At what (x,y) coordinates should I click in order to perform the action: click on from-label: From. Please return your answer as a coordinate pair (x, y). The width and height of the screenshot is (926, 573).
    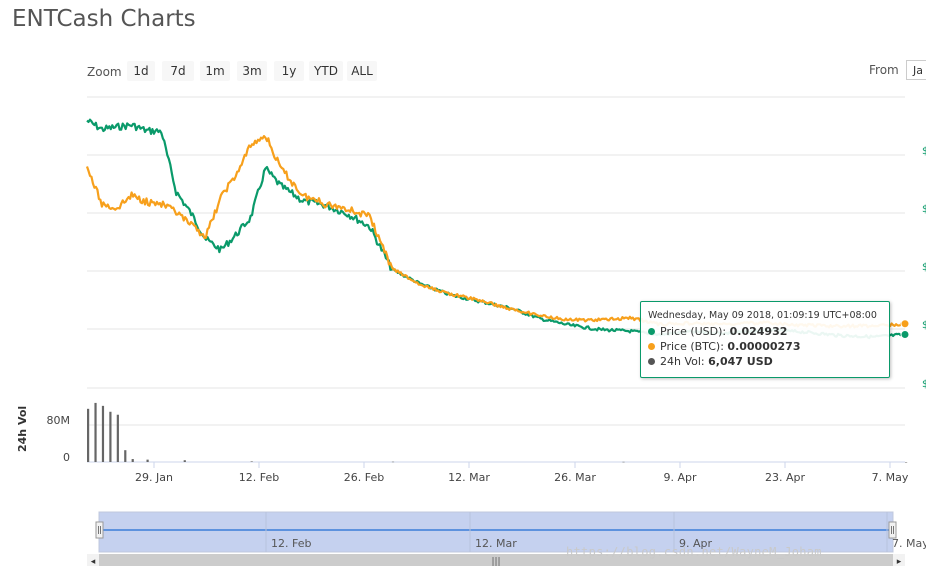
    Looking at the image, I should click on (884, 70).